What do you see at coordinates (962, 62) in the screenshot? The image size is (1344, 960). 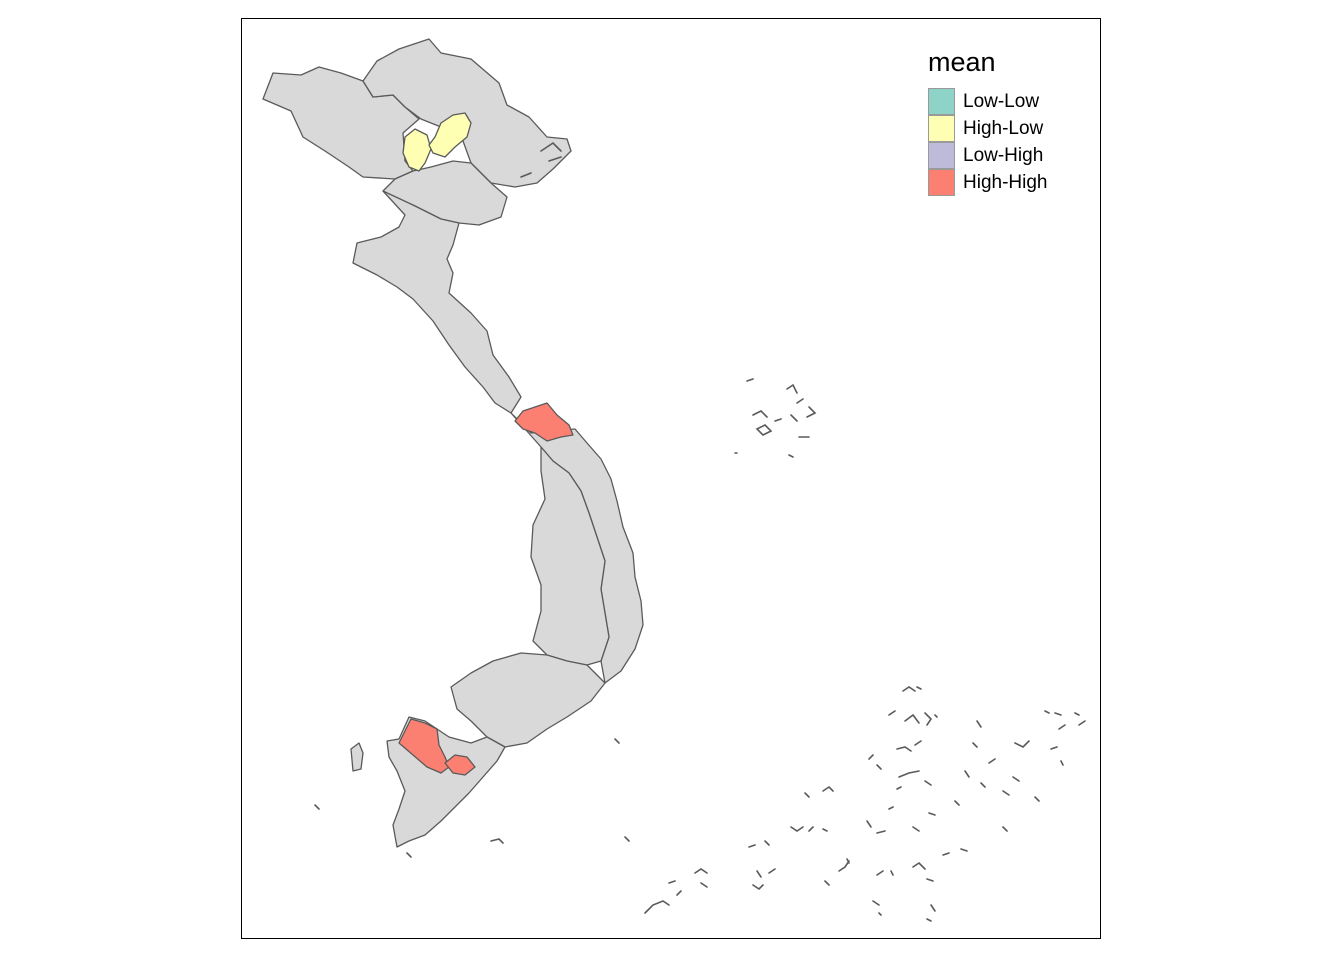 I see `legend-title: mean` at bounding box center [962, 62].